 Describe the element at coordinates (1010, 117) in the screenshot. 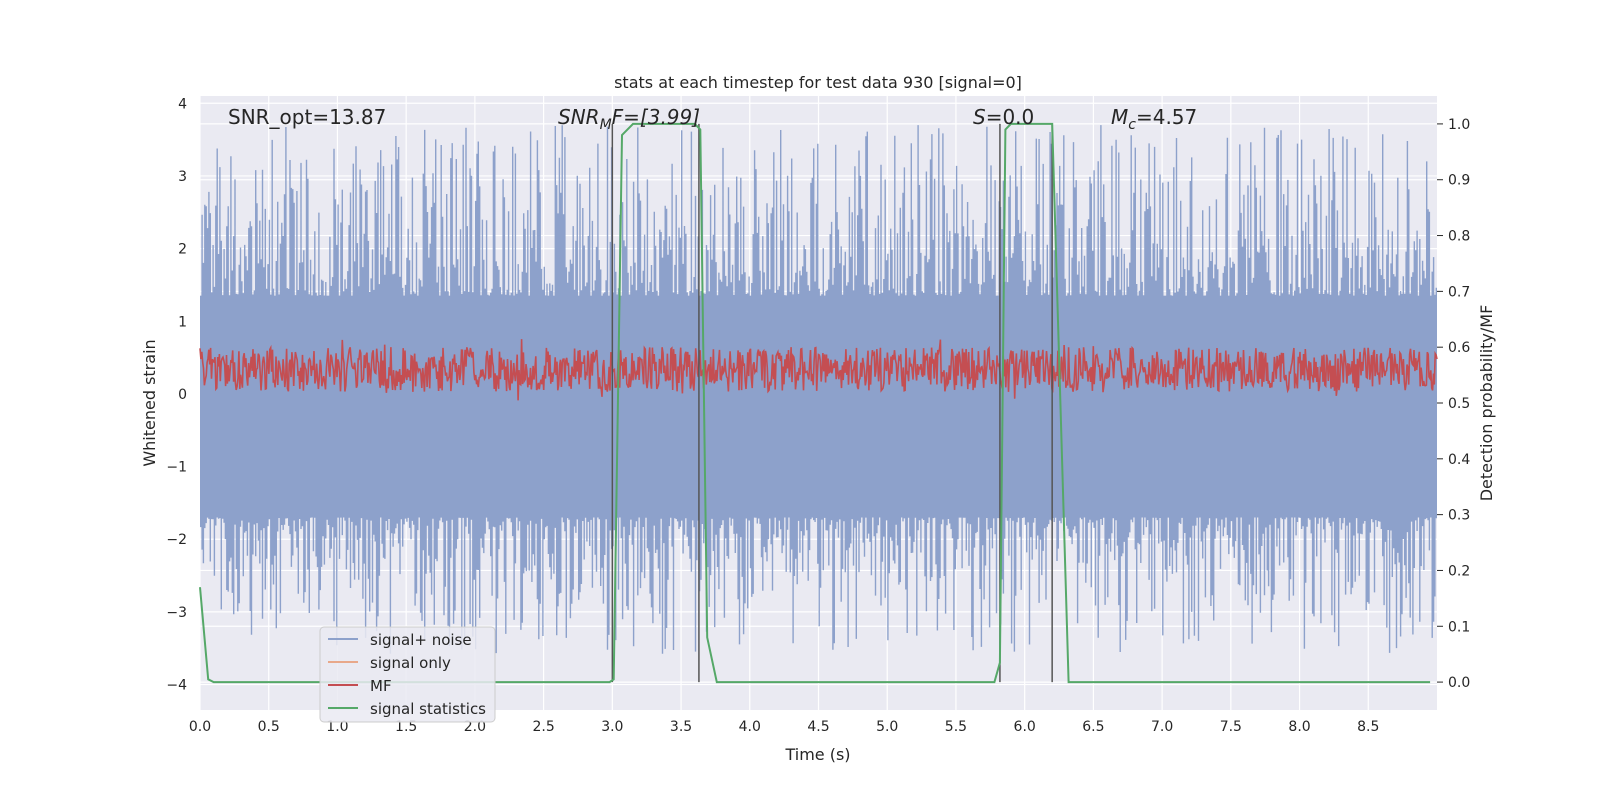

I see `annotation-s-value: =0.0` at that location.